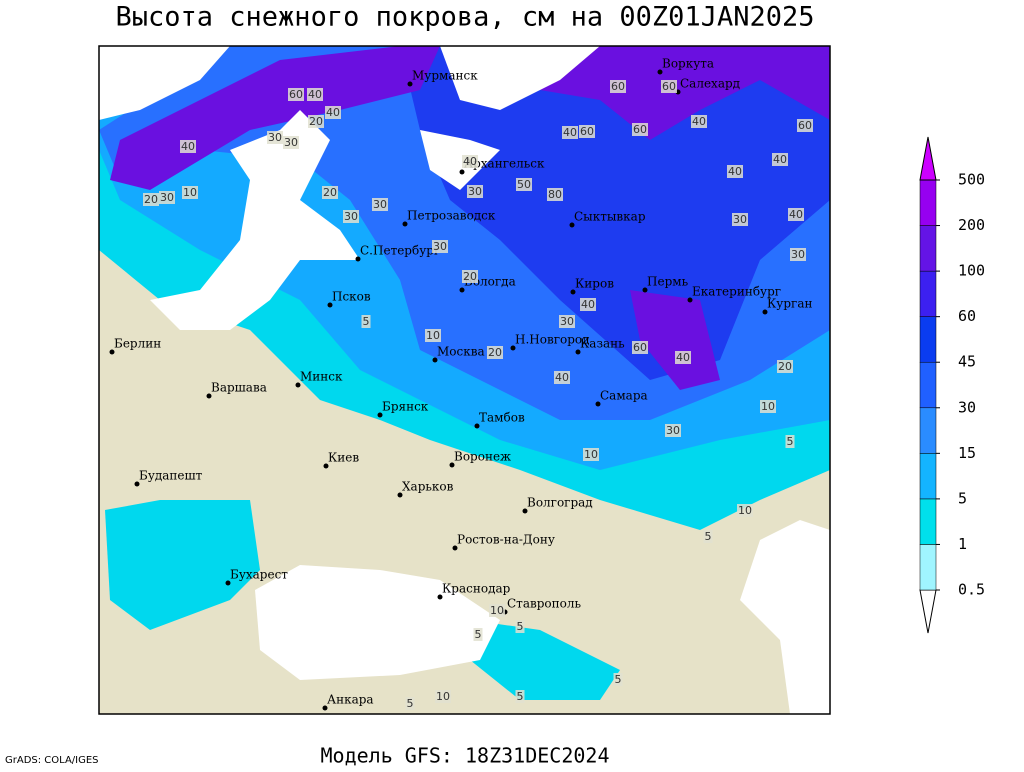  I want to click on city-label: Воркута, so click(688, 64).